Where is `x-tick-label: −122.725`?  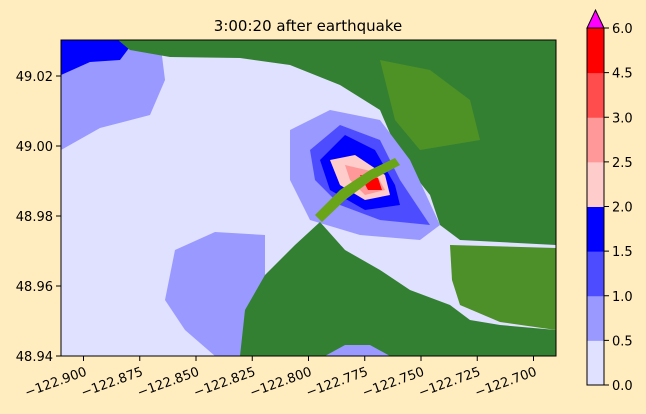 x-tick-label: −122.725 is located at coordinates (450, 383).